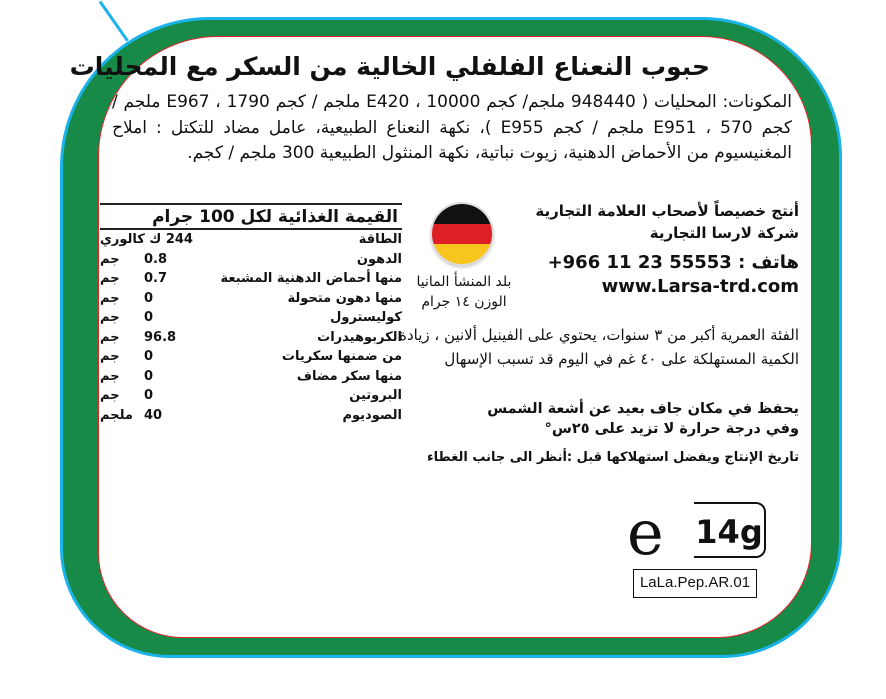 The image size is (886, 699). I want to click on nutrition-row: الكربوهيدرات 96.8 جم, so click(251, 338).